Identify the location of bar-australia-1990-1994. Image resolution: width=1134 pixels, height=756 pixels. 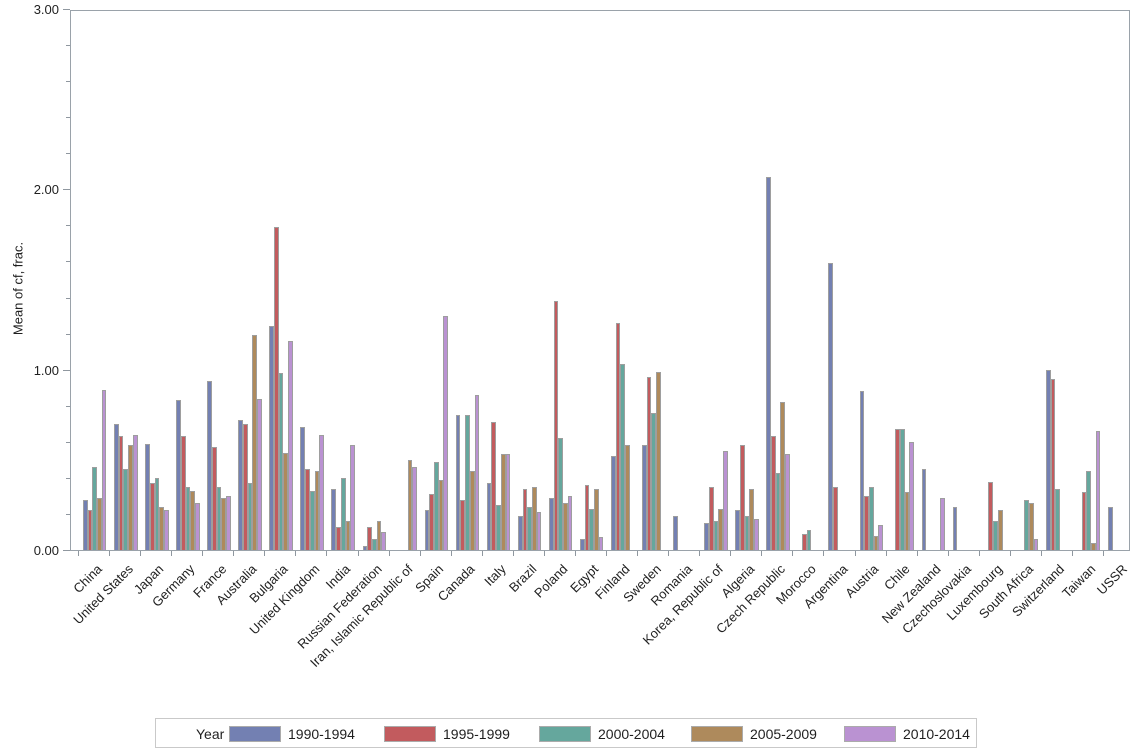
(240, 485).